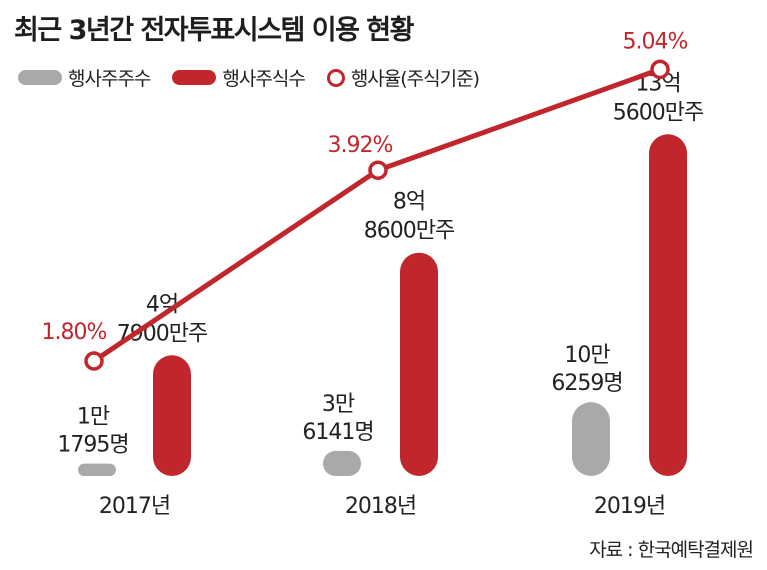 The image size is (767, 570). Describe the element at coordinates (109, 79) in the screenshot. I see `legend-label-shareholders: 행사주주수` at that location.